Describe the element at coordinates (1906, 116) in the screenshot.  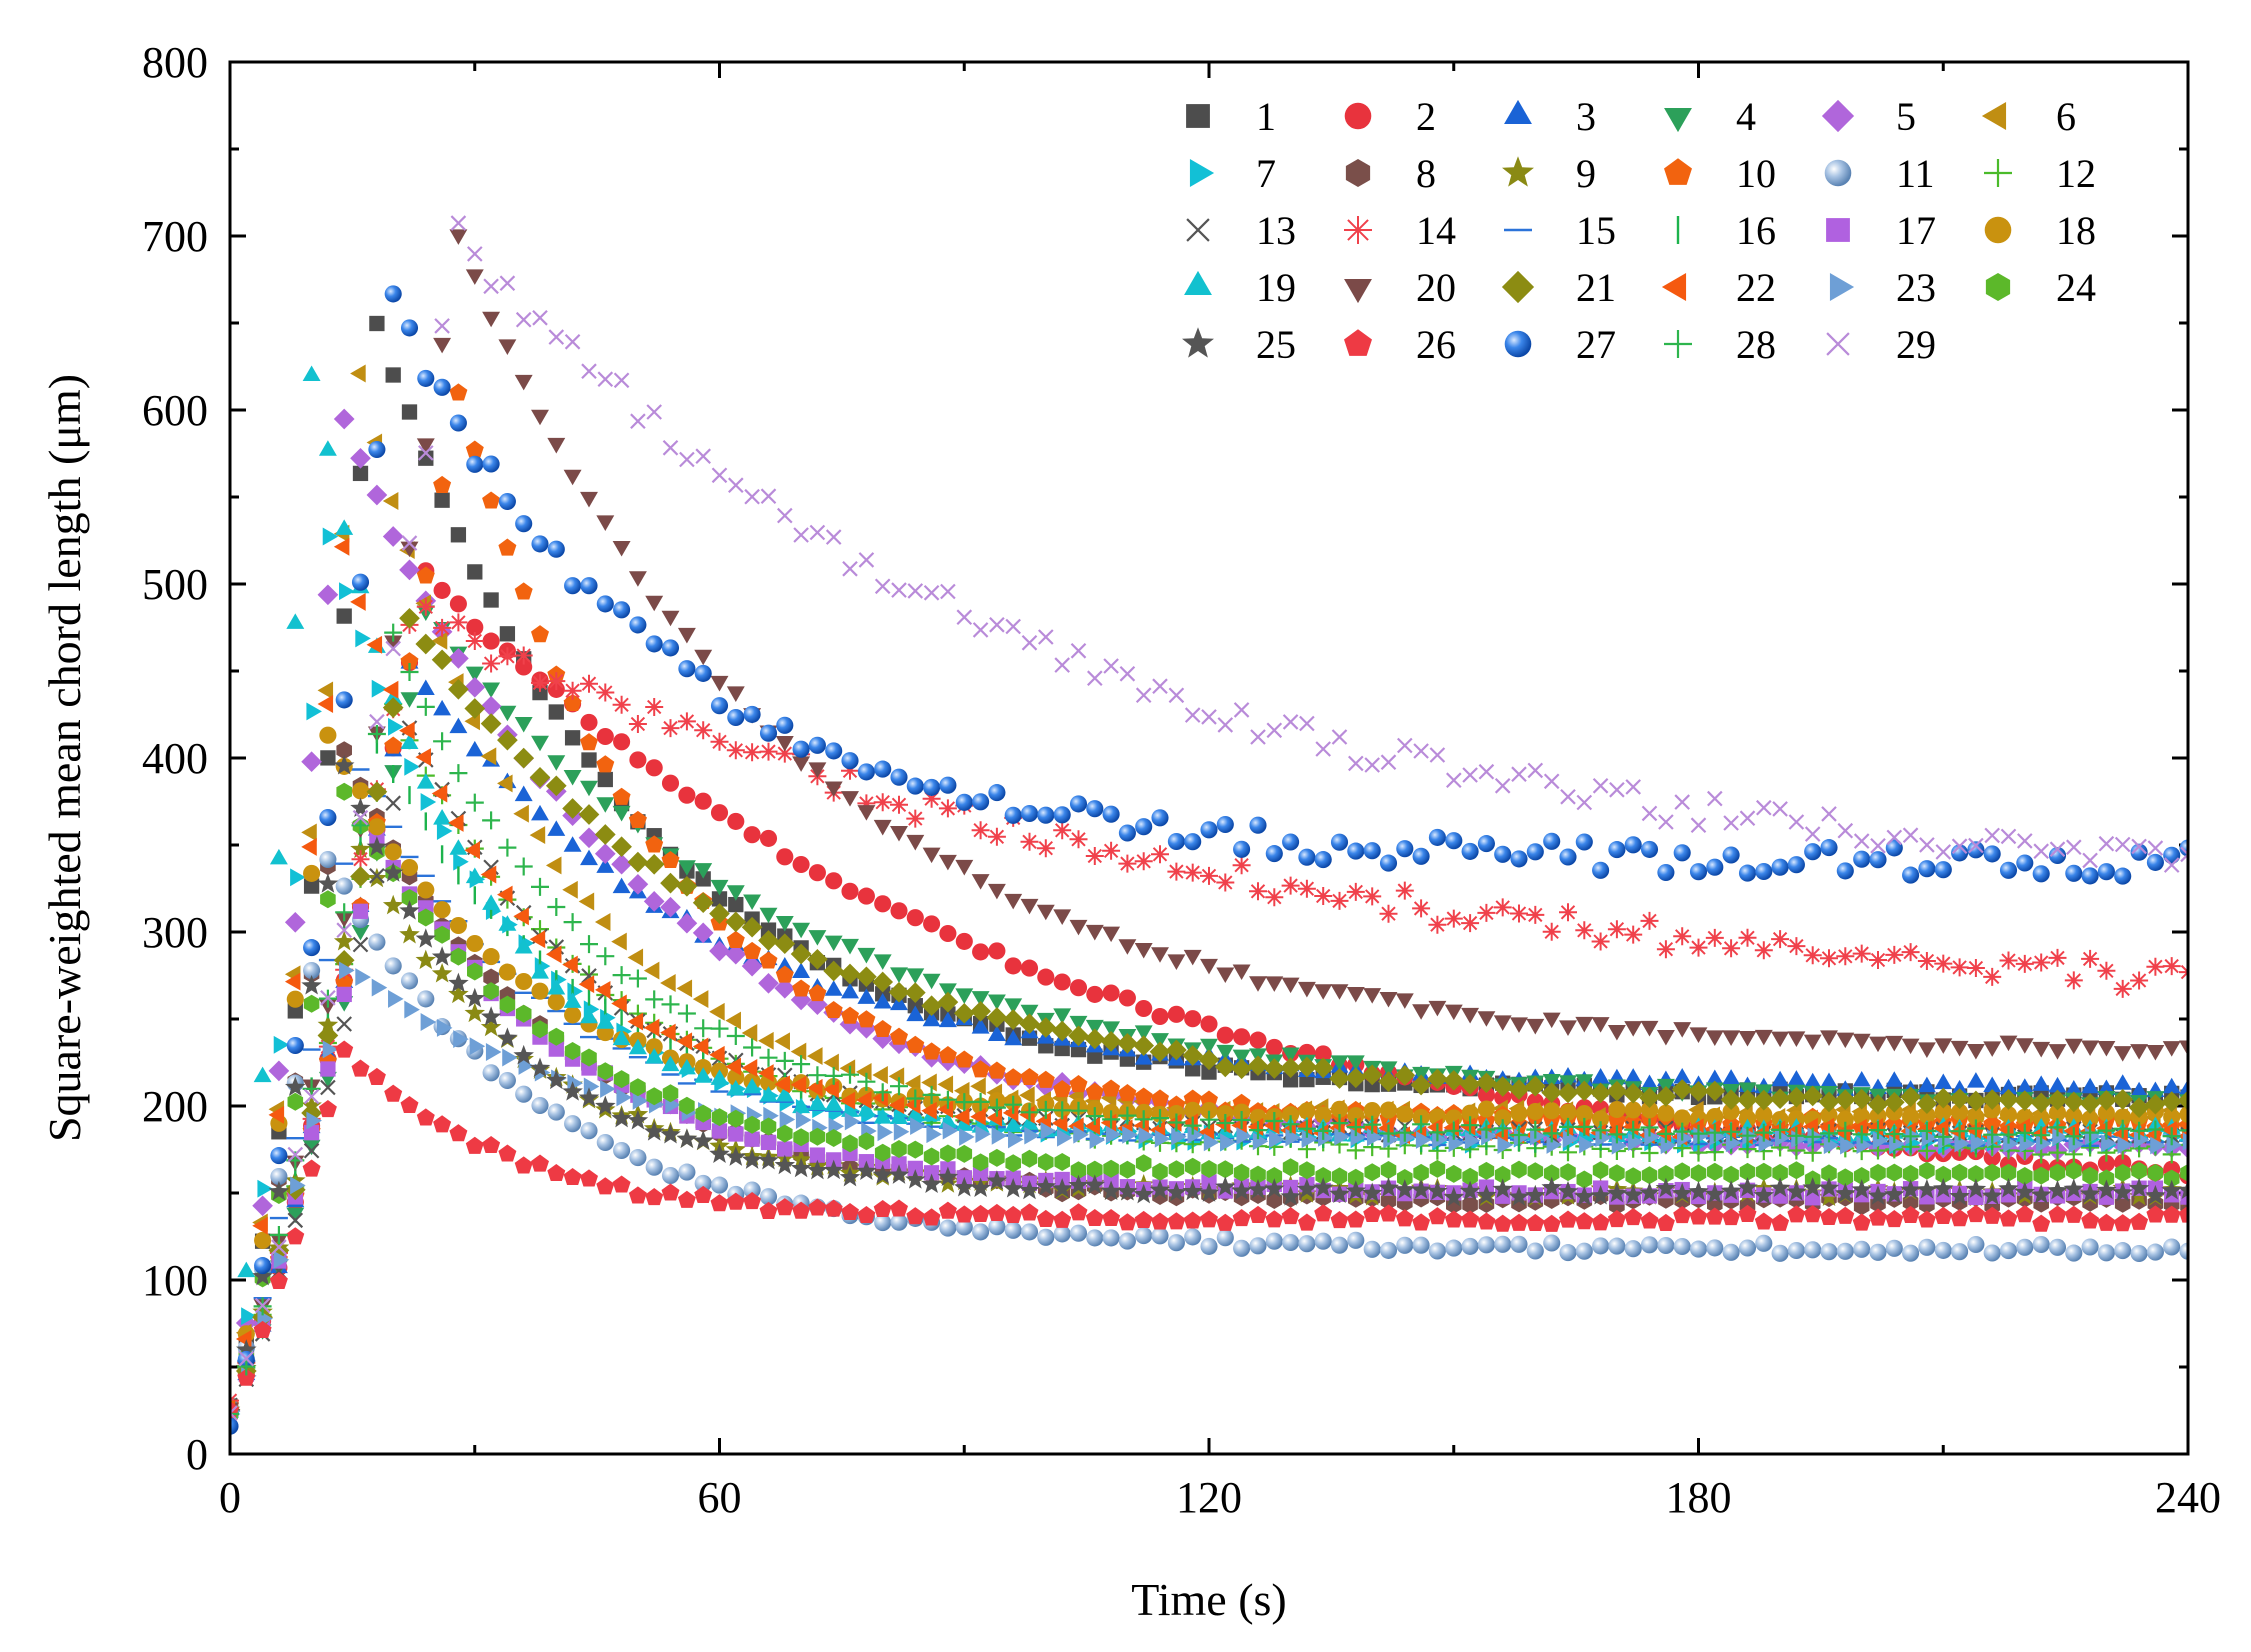
I see `legend-label: 5` at that location.